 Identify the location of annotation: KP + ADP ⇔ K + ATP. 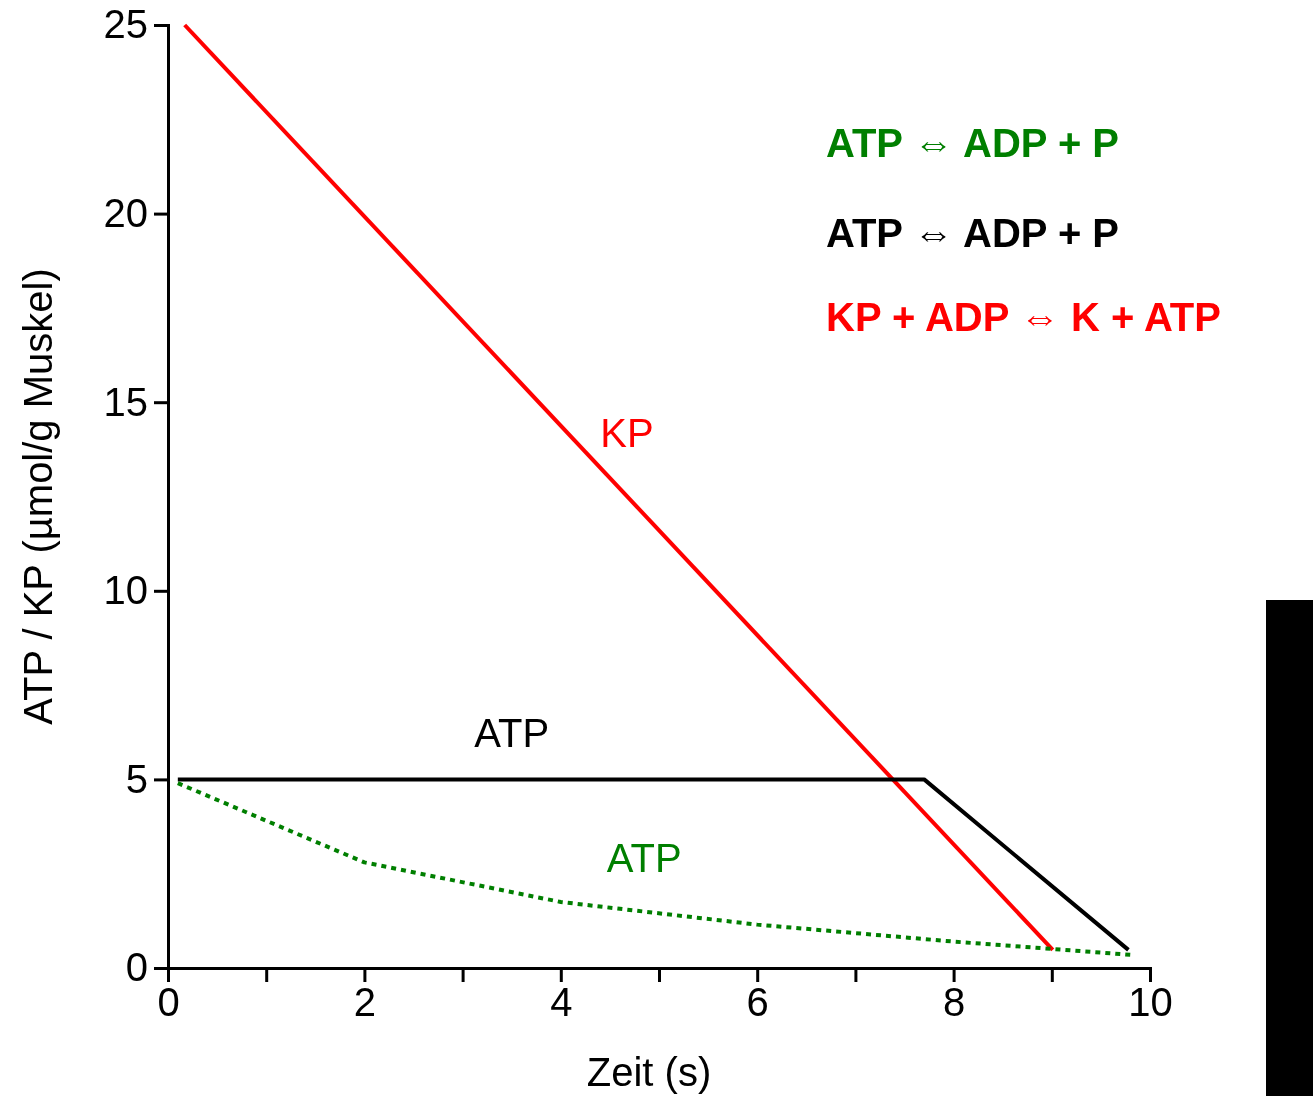
(1023, 317).